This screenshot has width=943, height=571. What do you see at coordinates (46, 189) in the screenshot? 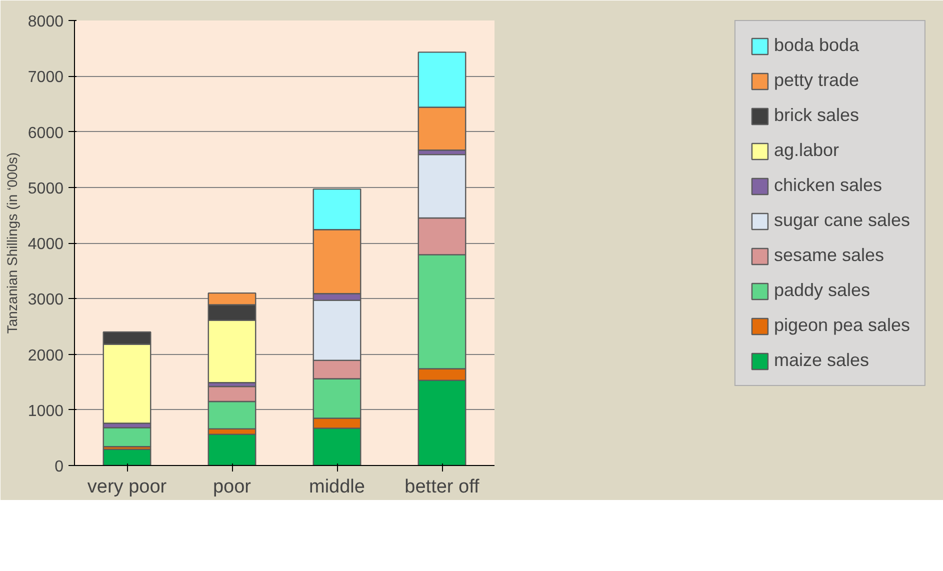
I see `y-tick-label: 5000` at bounding box center [46, 189].